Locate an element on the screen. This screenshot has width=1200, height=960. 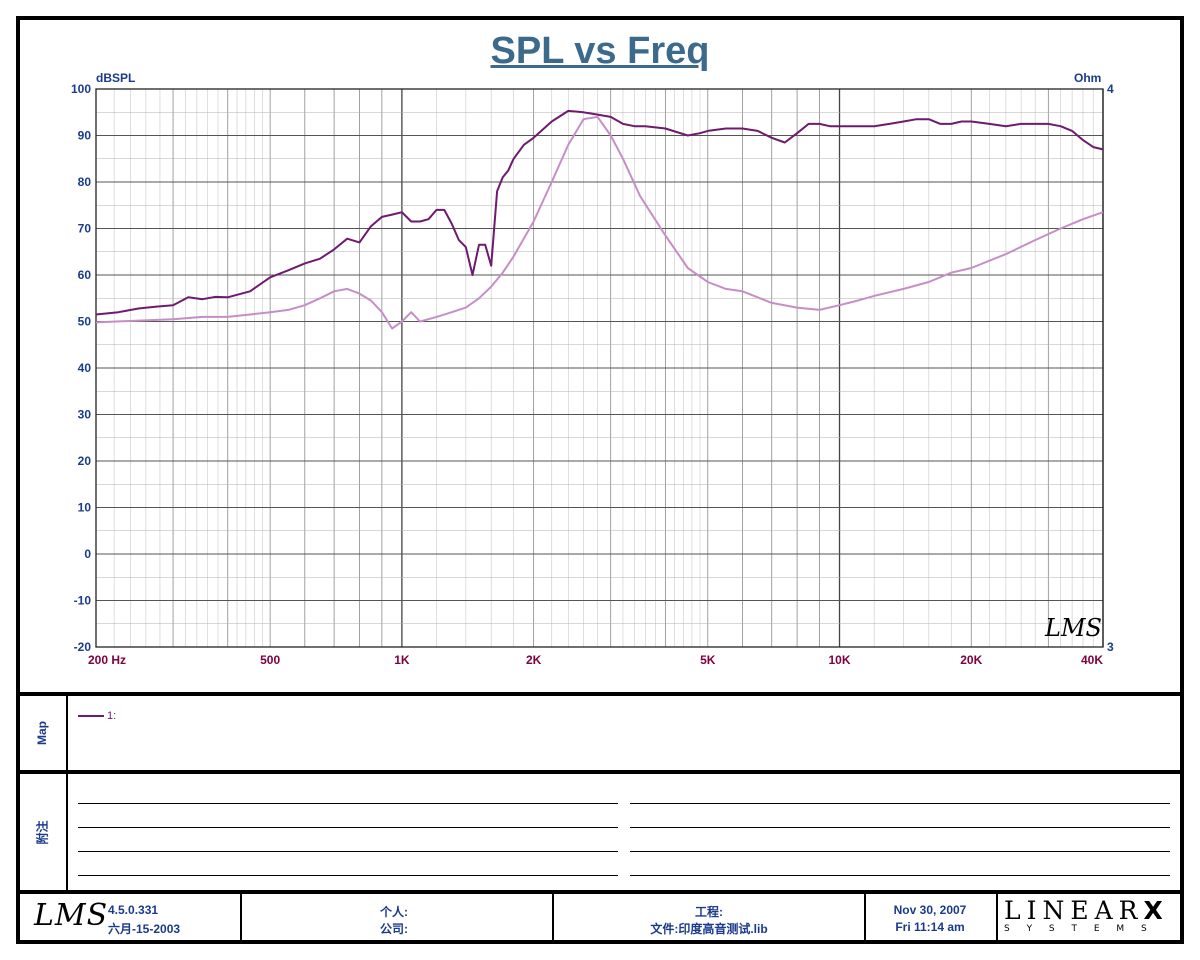
map-label: Map is located at coordinates (42, 733).